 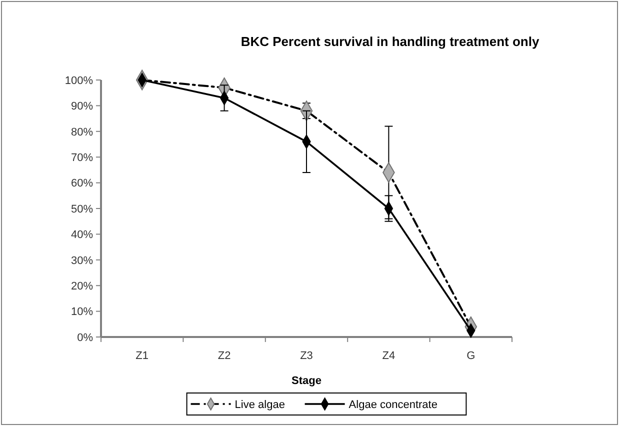 I want to click on x-tick-label: Z2, so click(x=224, y=356).